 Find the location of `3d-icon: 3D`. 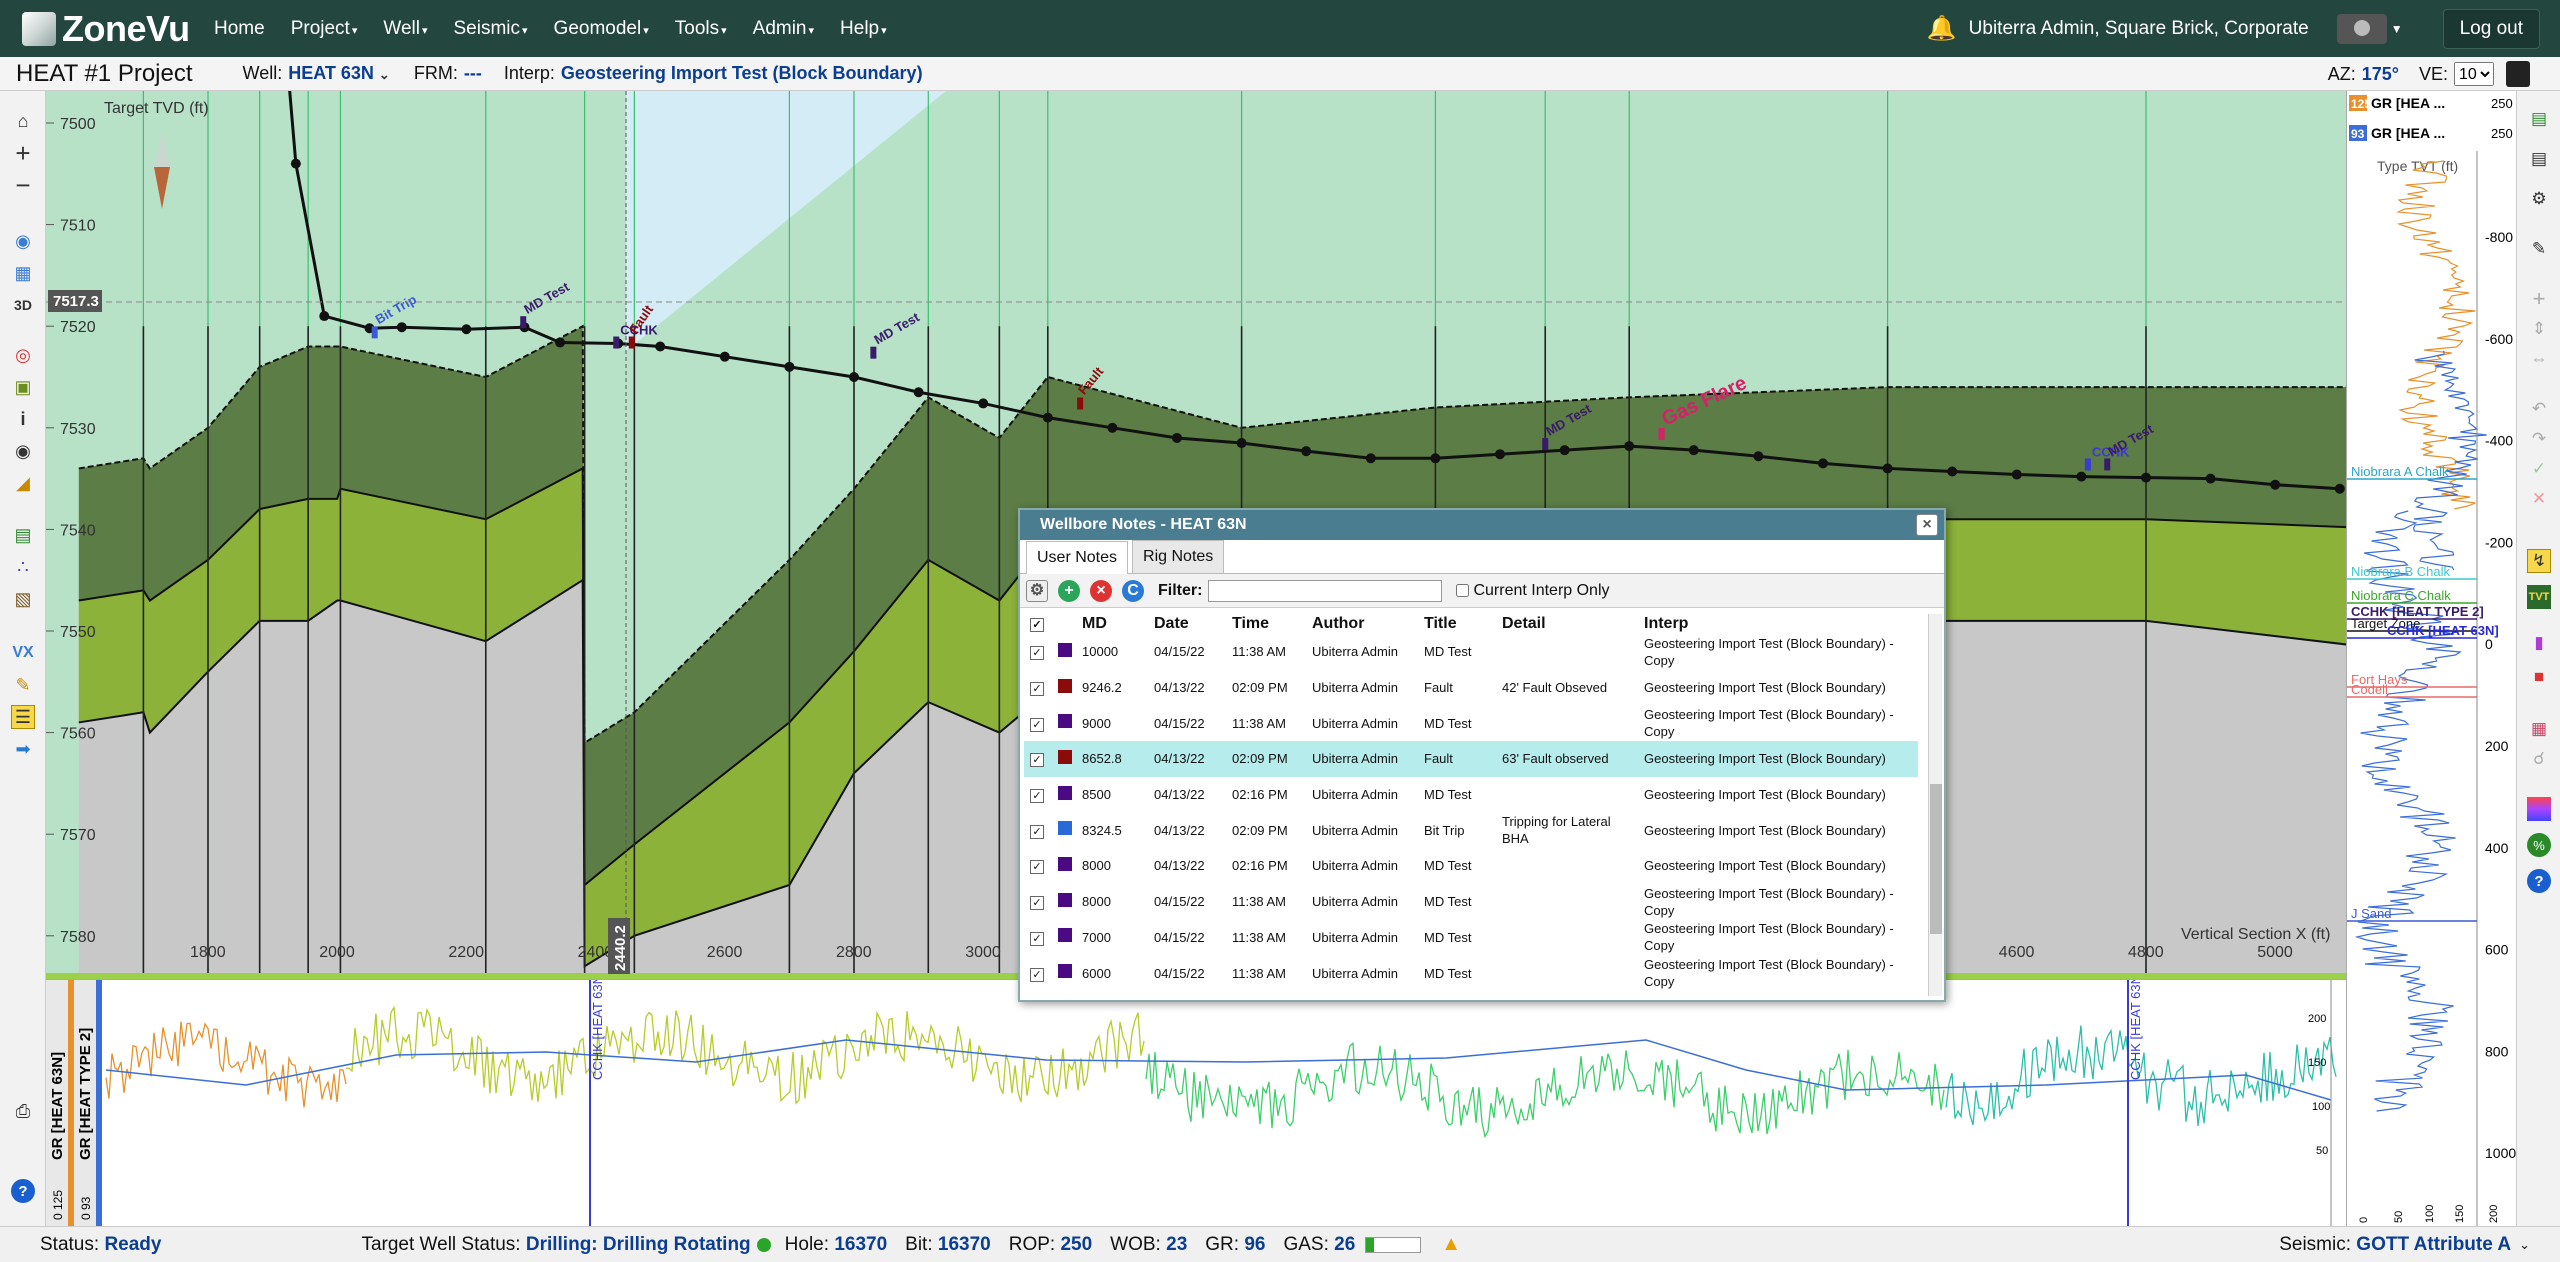

3d-icon: 3D is located at coordinates (23, 305).